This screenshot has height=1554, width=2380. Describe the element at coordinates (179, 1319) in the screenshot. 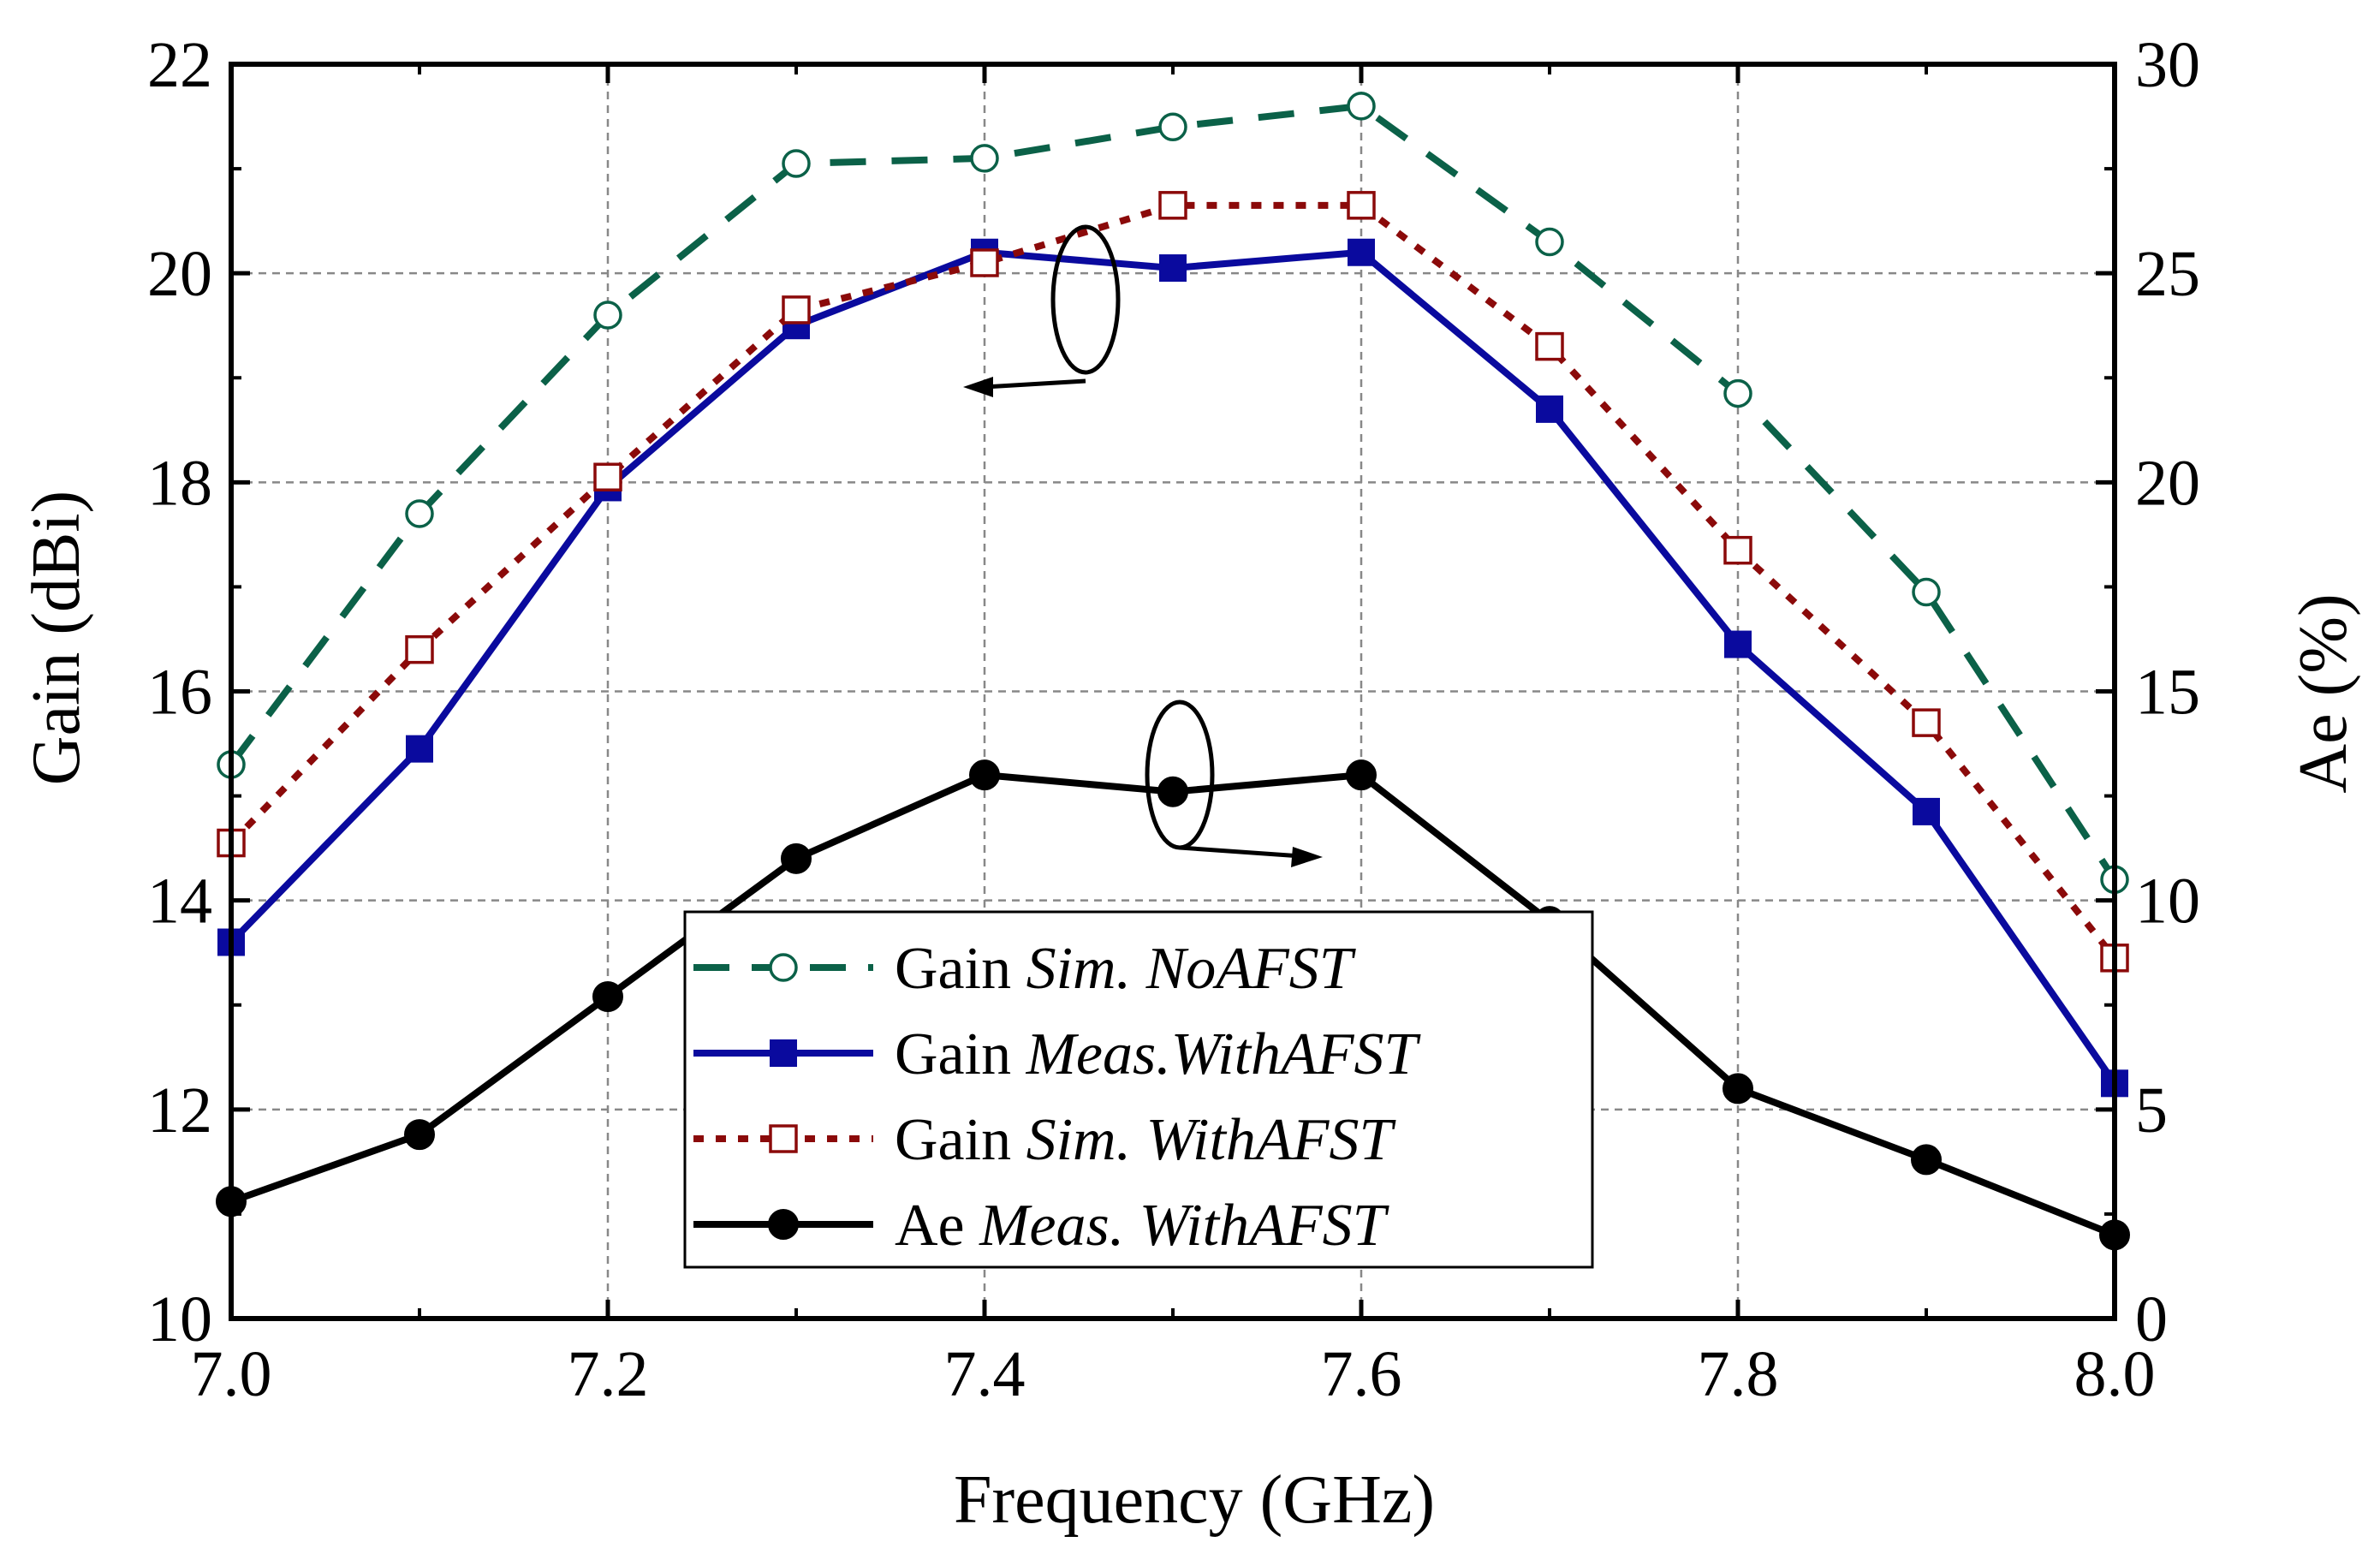

I see `y-left-tick-label: 10` at that location.